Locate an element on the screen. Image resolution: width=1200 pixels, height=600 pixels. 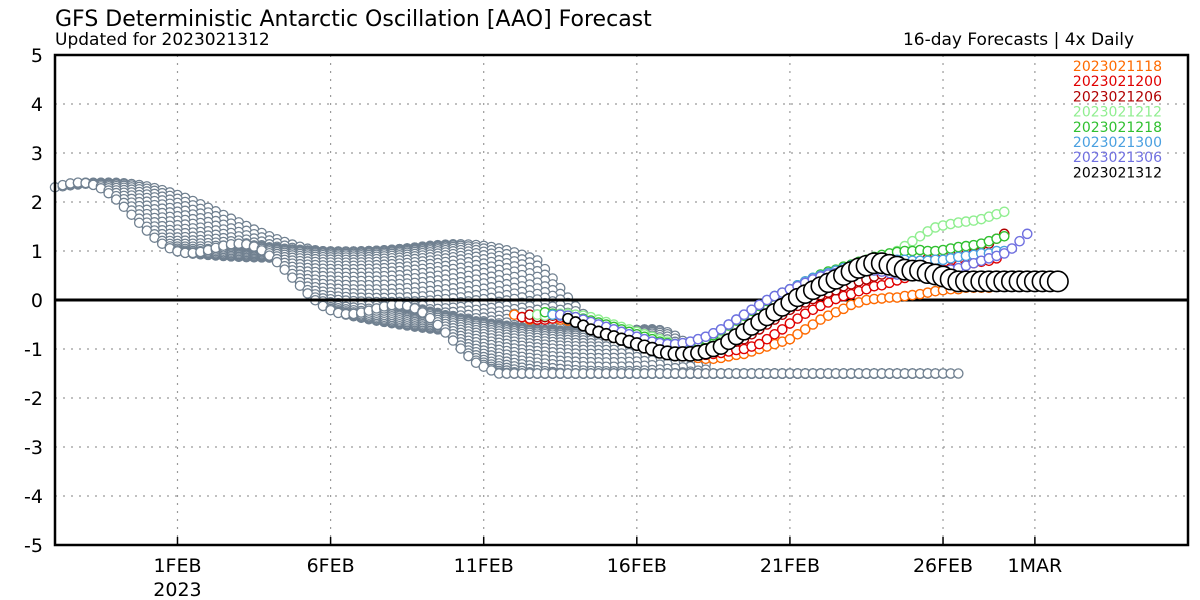
x-tick-label: 21FEB is located at coordinates (790, 566).